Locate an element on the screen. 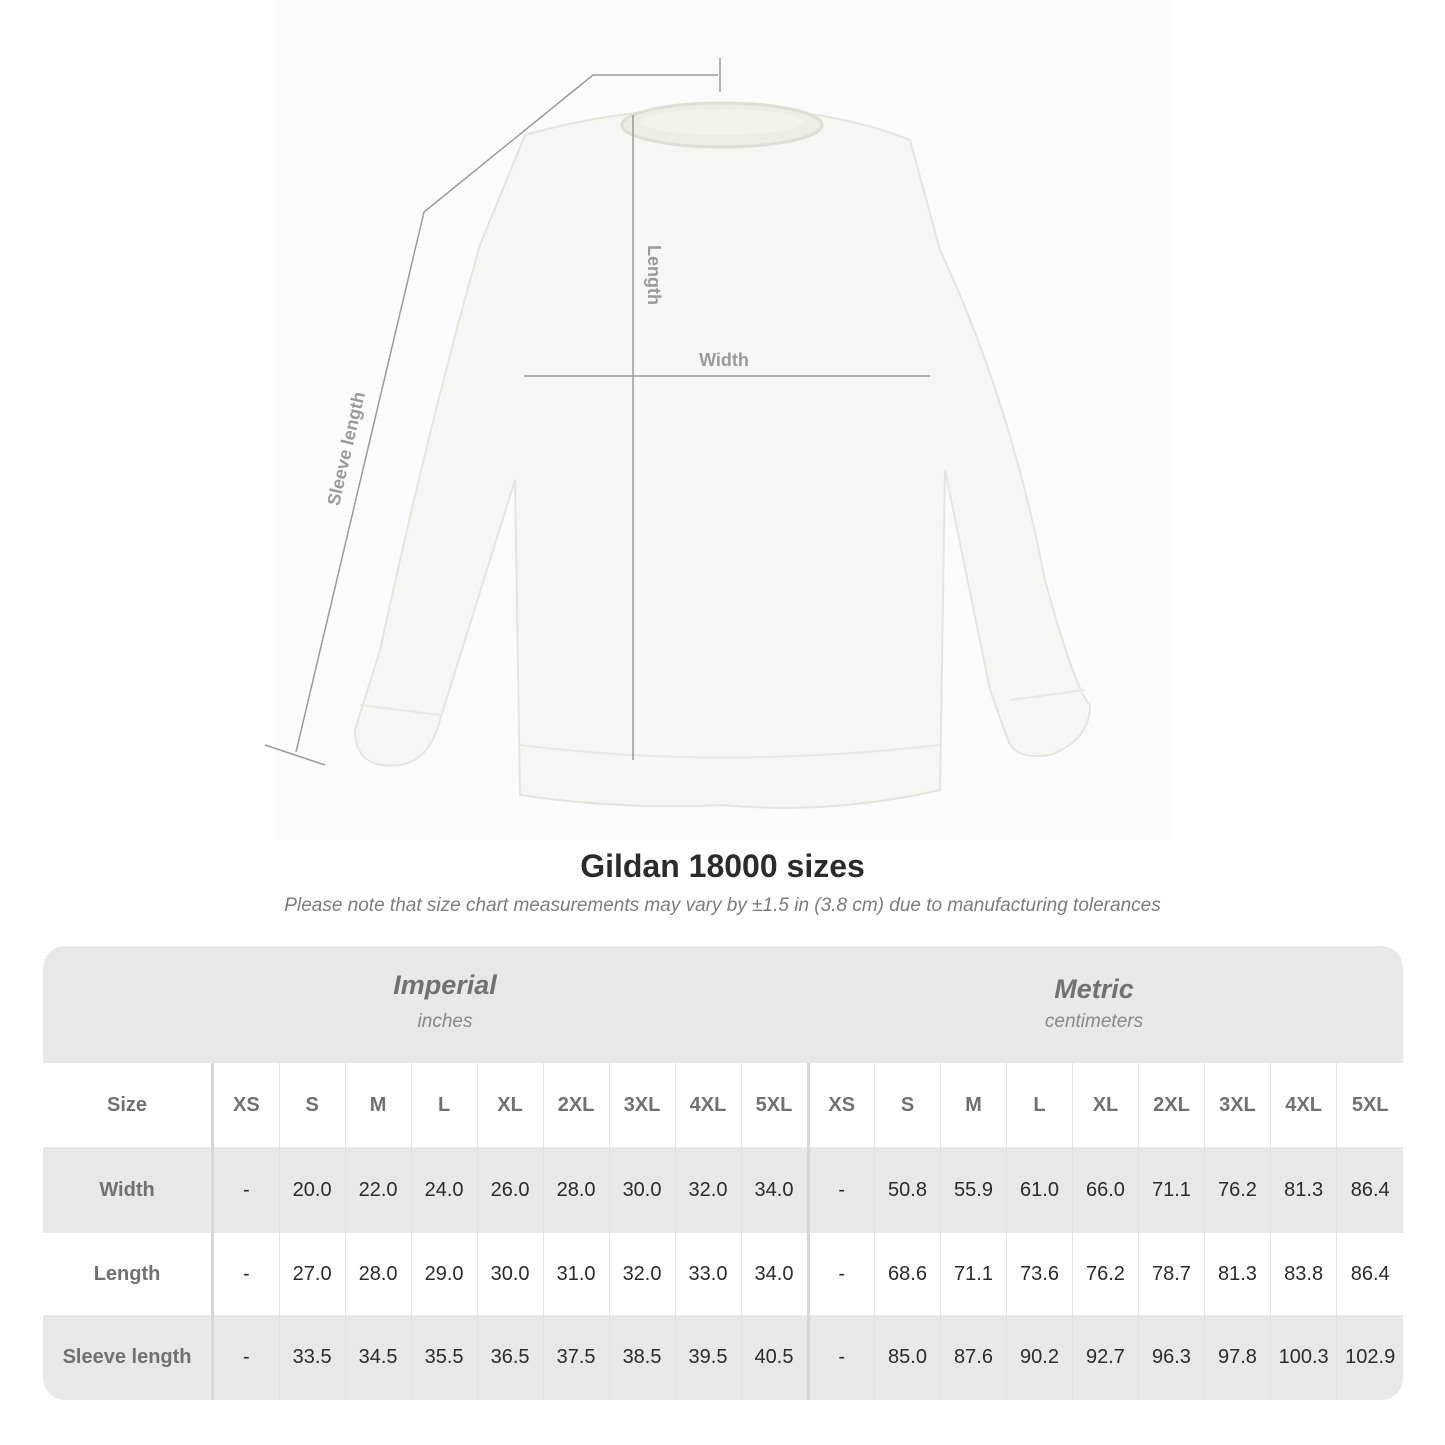 Image resolution: width=1445 pixels, height=1445 pixels. metric-value: 90.2 is located at coordinates (1039, 1357).